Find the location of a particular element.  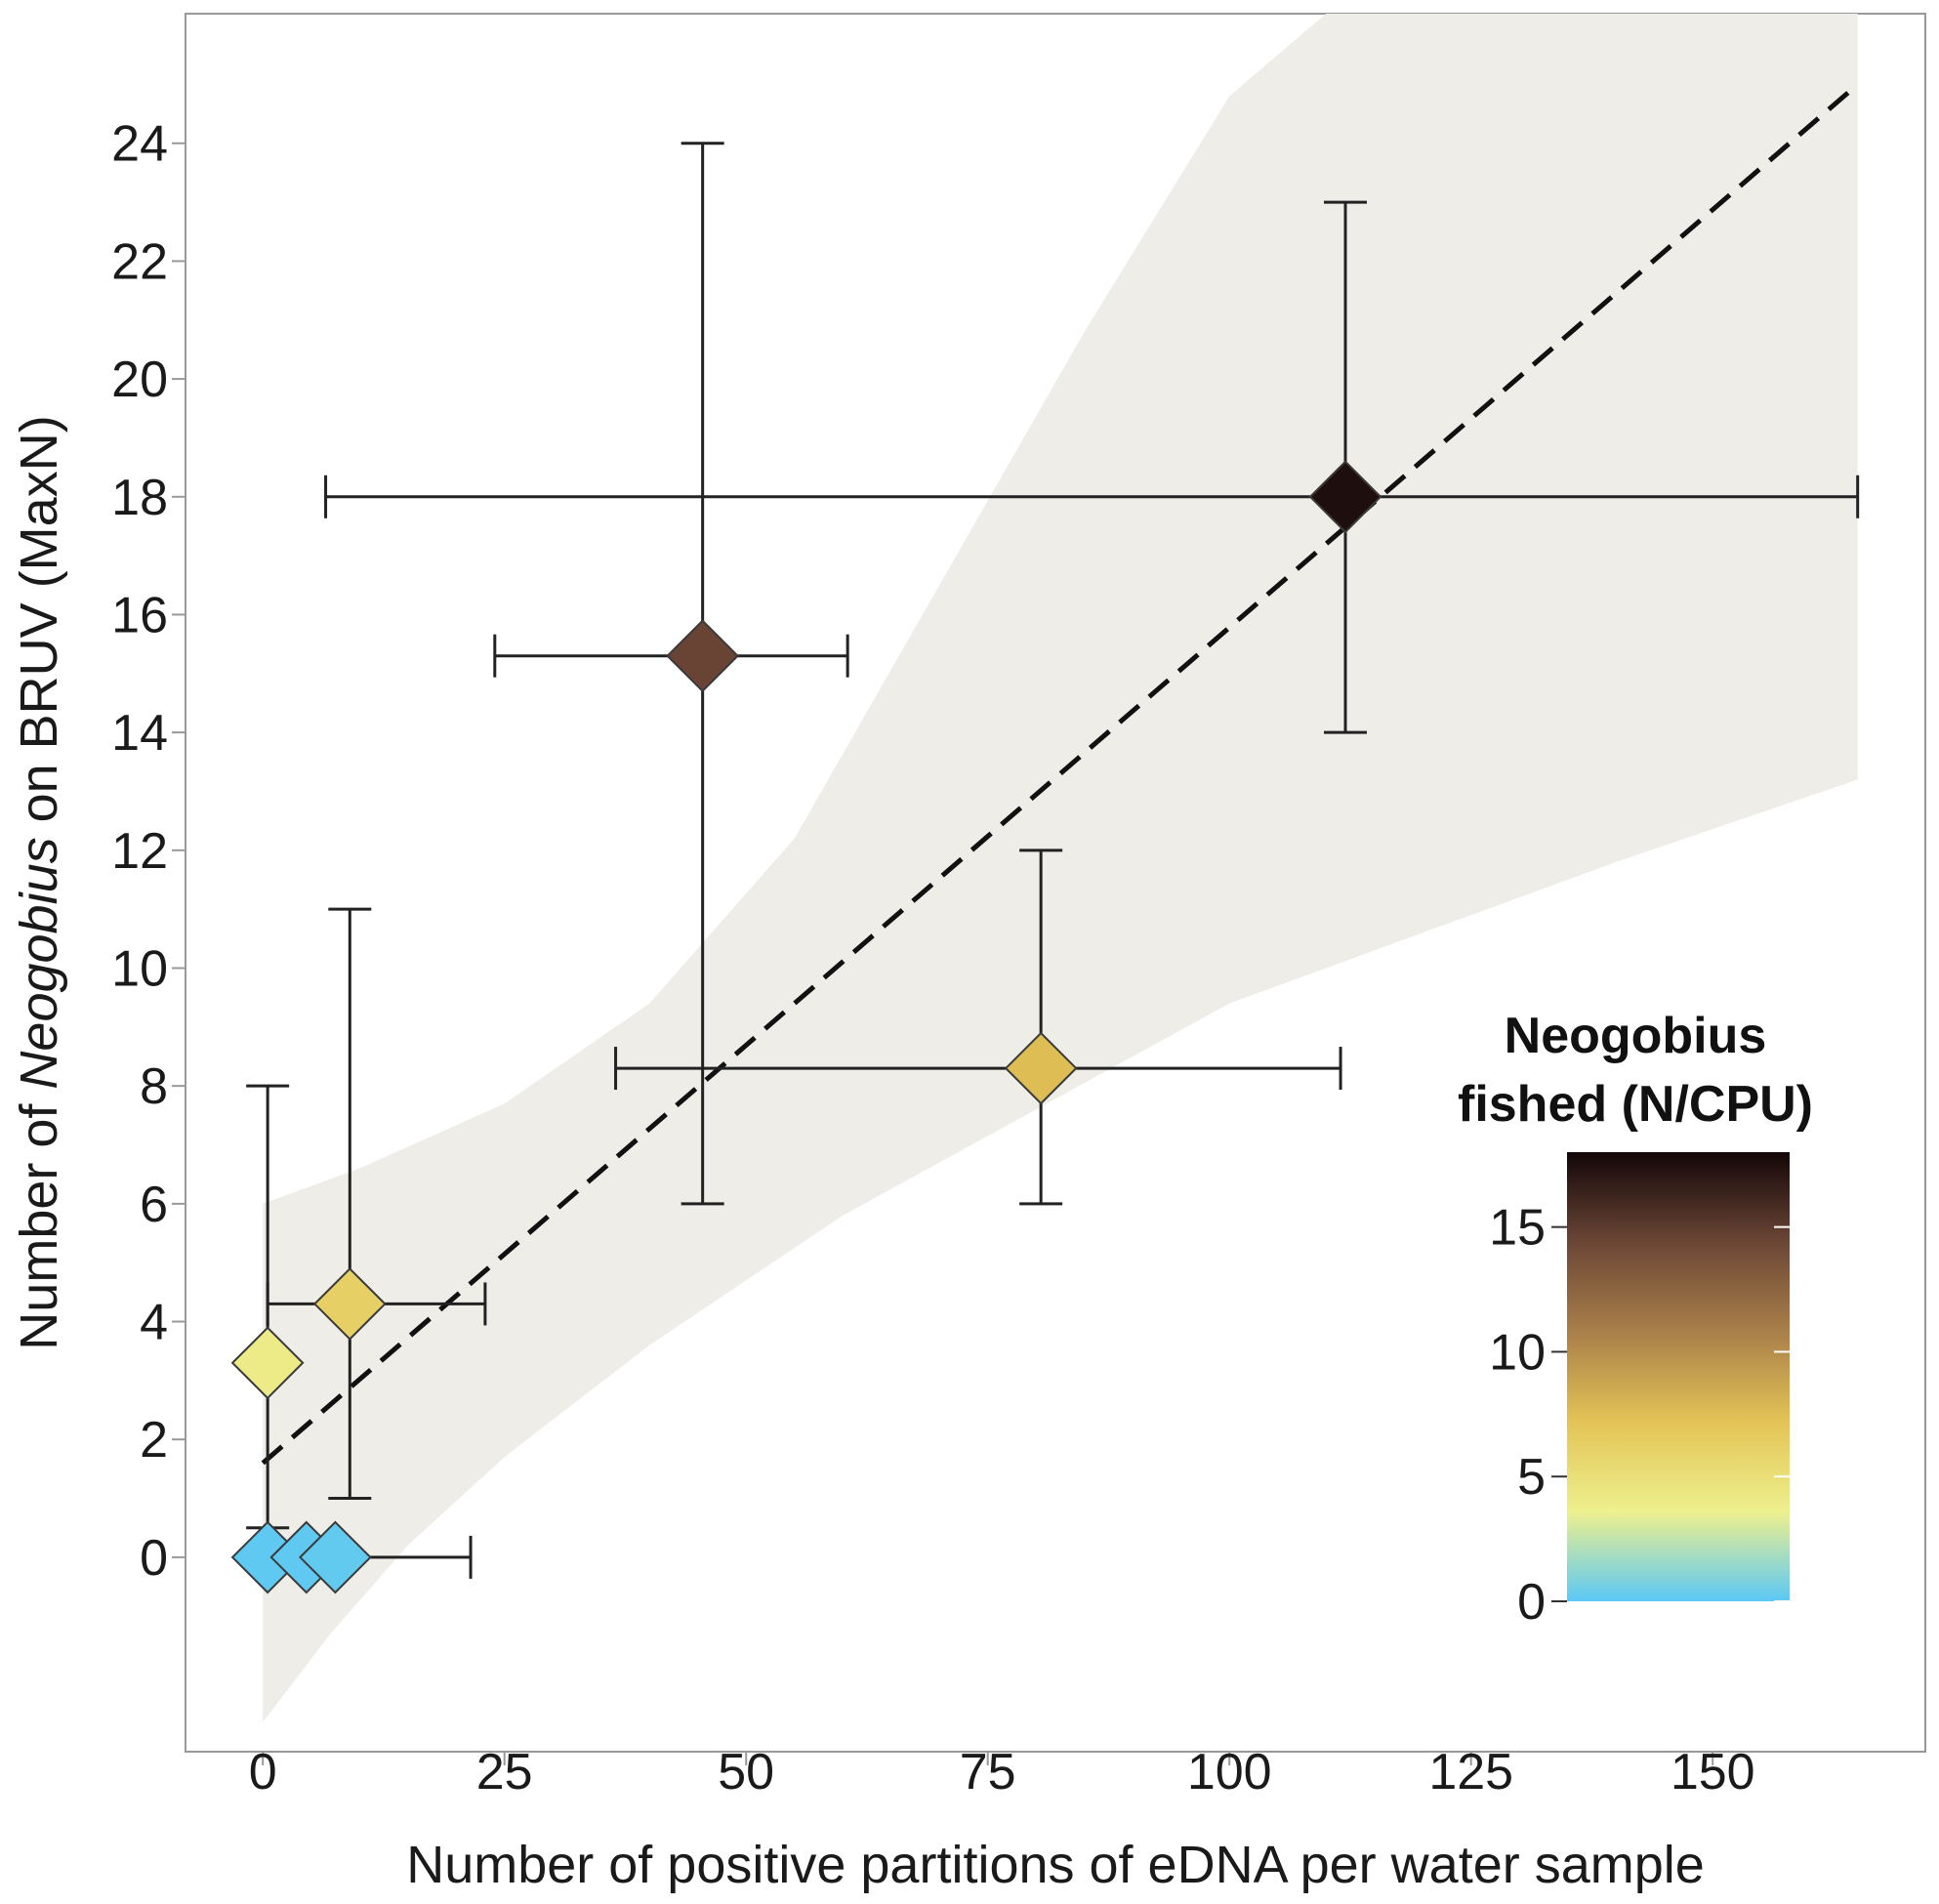

x-axis: 0 25 50 75 100 125 150 is located at coordinates (1002, 1772).